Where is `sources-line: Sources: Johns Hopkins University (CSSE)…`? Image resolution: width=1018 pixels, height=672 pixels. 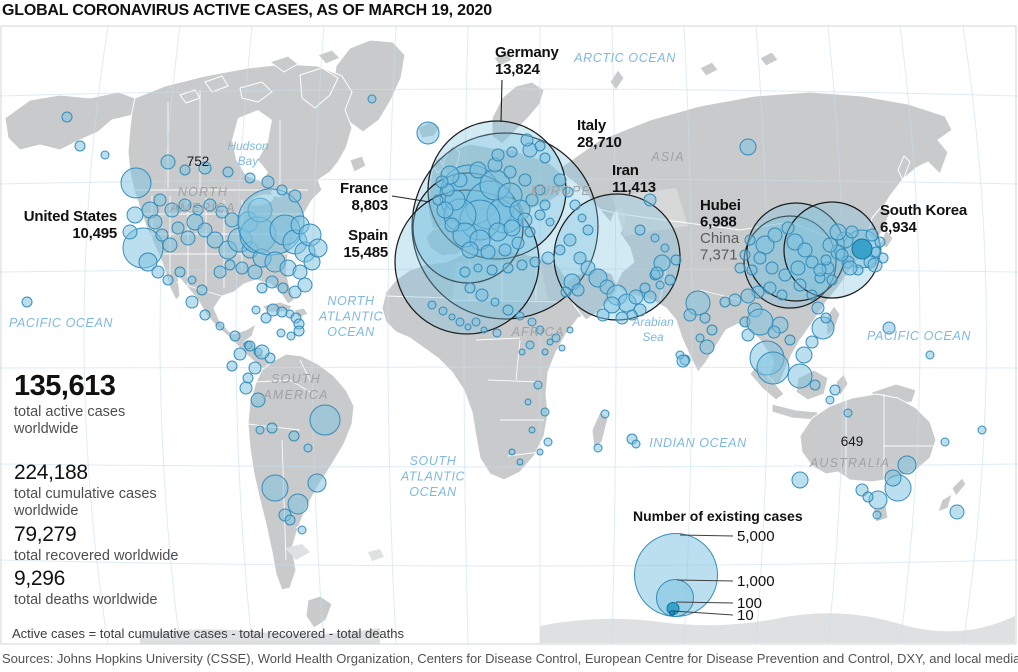 sources-line: Sources: Johns Hopkins University (CSSE)… is located at coordinates (510, 658).